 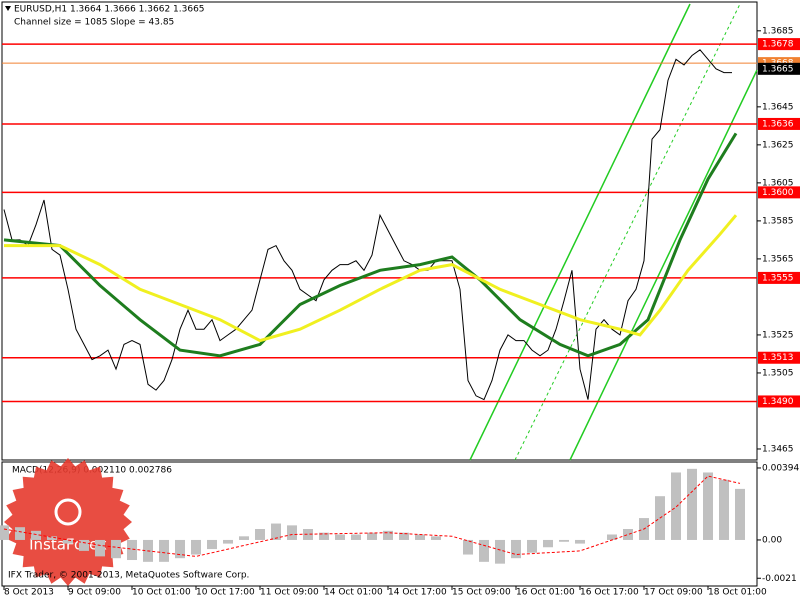 I want to click on x-tick-label: 11 Oct 09:00, so click(x=289, y=593).